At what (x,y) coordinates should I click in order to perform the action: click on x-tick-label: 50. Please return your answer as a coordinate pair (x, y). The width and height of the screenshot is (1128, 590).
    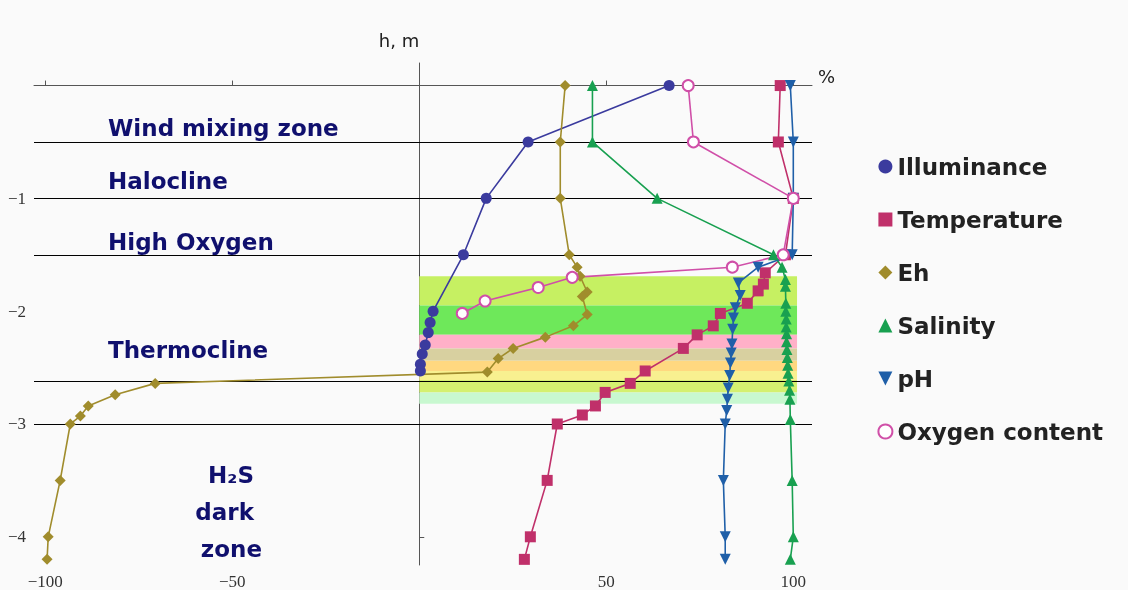
    Looking at the image, I should click on (606, 581).